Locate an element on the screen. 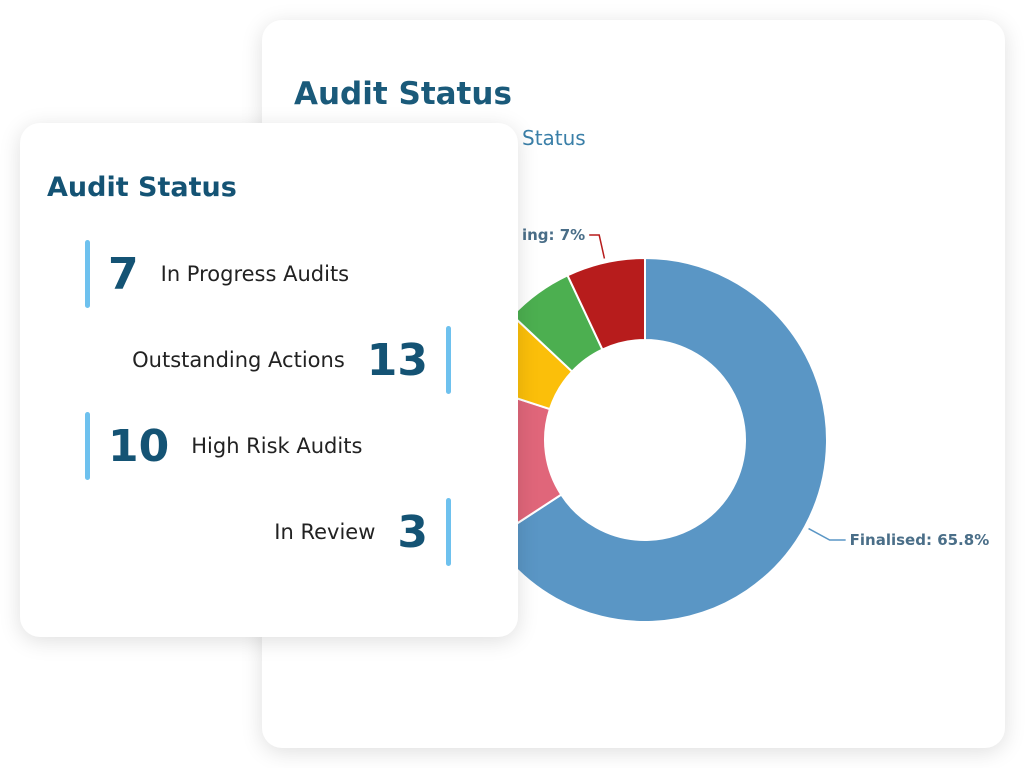  slice-label: ing: 7% is located at coordinates (553, 235).